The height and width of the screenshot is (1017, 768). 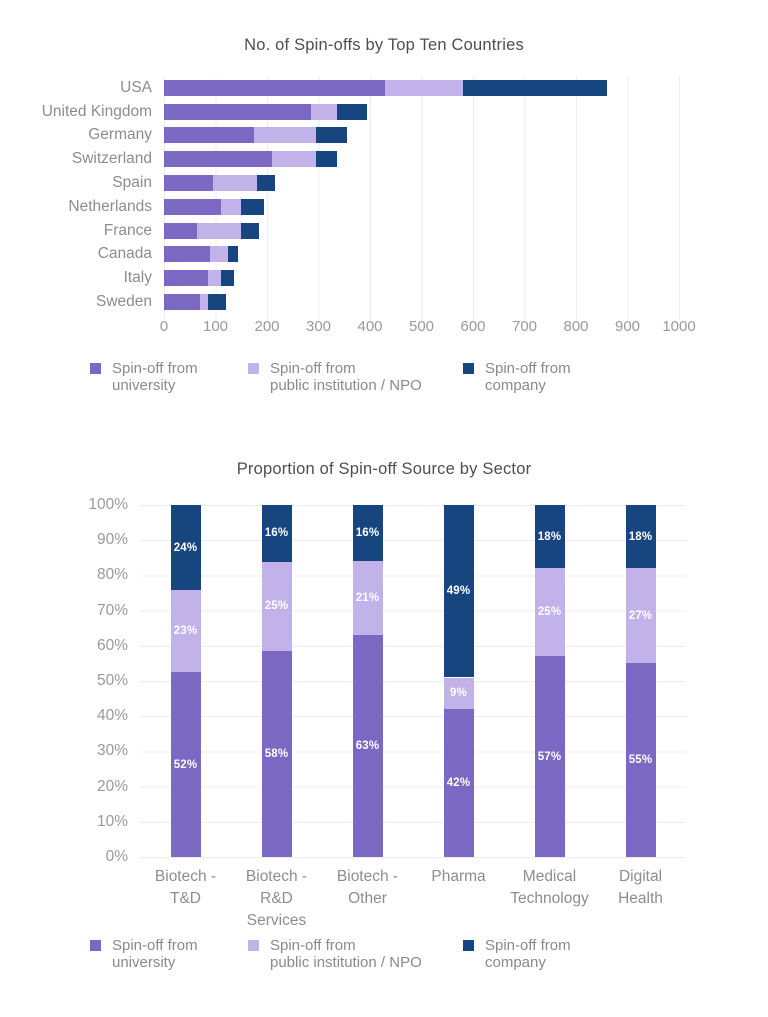 What do you see at coordinates (185, 681) in the screenshot?
I see `sector-bar: 52% 23% 24%` at bounding box center [185, 681].